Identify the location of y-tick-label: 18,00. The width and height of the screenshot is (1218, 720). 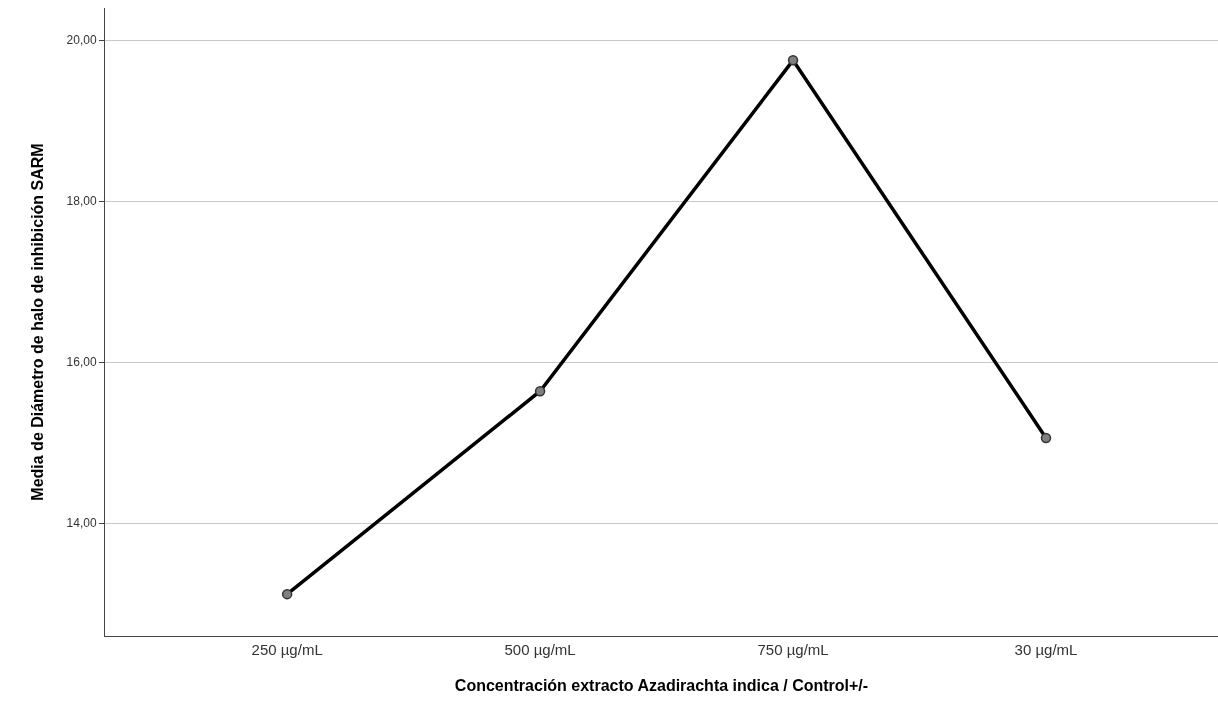
(81, 201).